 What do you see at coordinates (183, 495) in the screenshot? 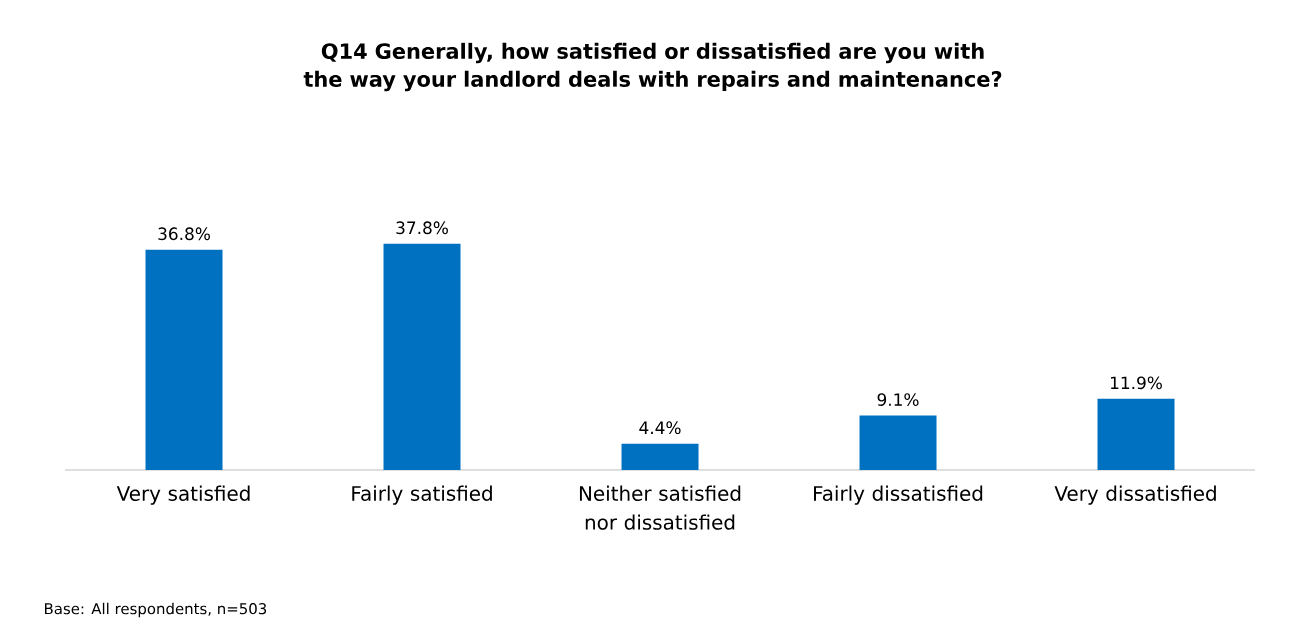
I see `x-tick-label: Very satisfied` at bounding box center [183, 495].